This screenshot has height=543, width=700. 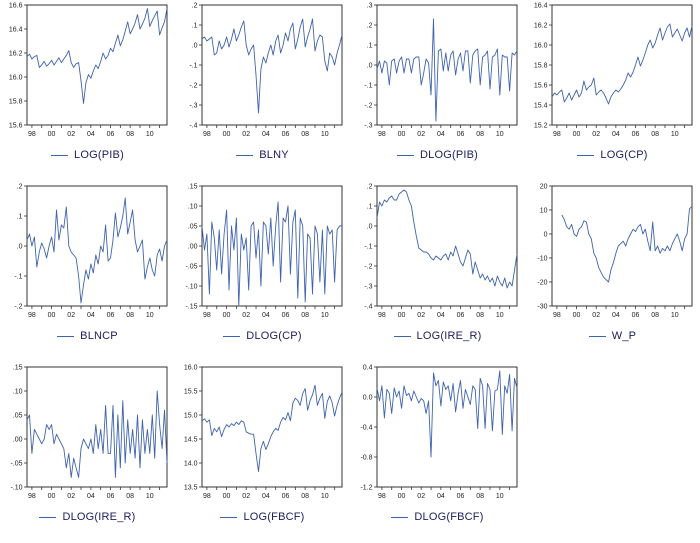 I want to click on svg-text: 16.6, so click(x=16, y=5).